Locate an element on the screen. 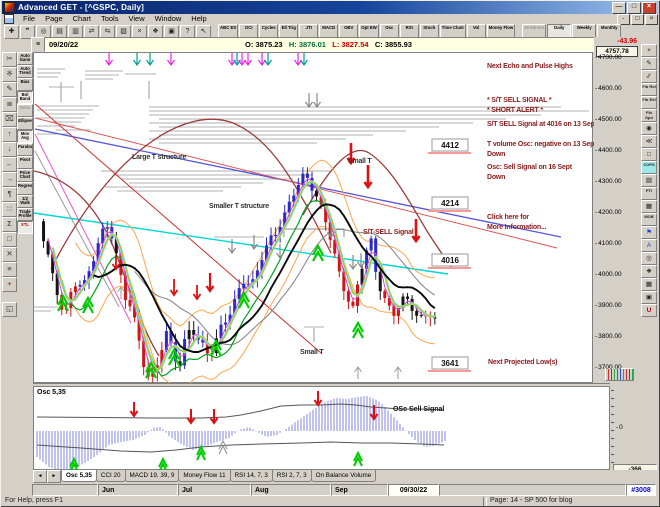  timeline-date-box: 09/30/22 is located at coordinates (413, 490).